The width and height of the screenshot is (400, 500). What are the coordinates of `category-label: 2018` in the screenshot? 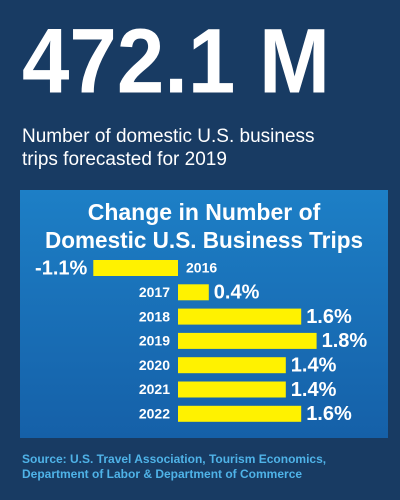 It's located at (154, 316).